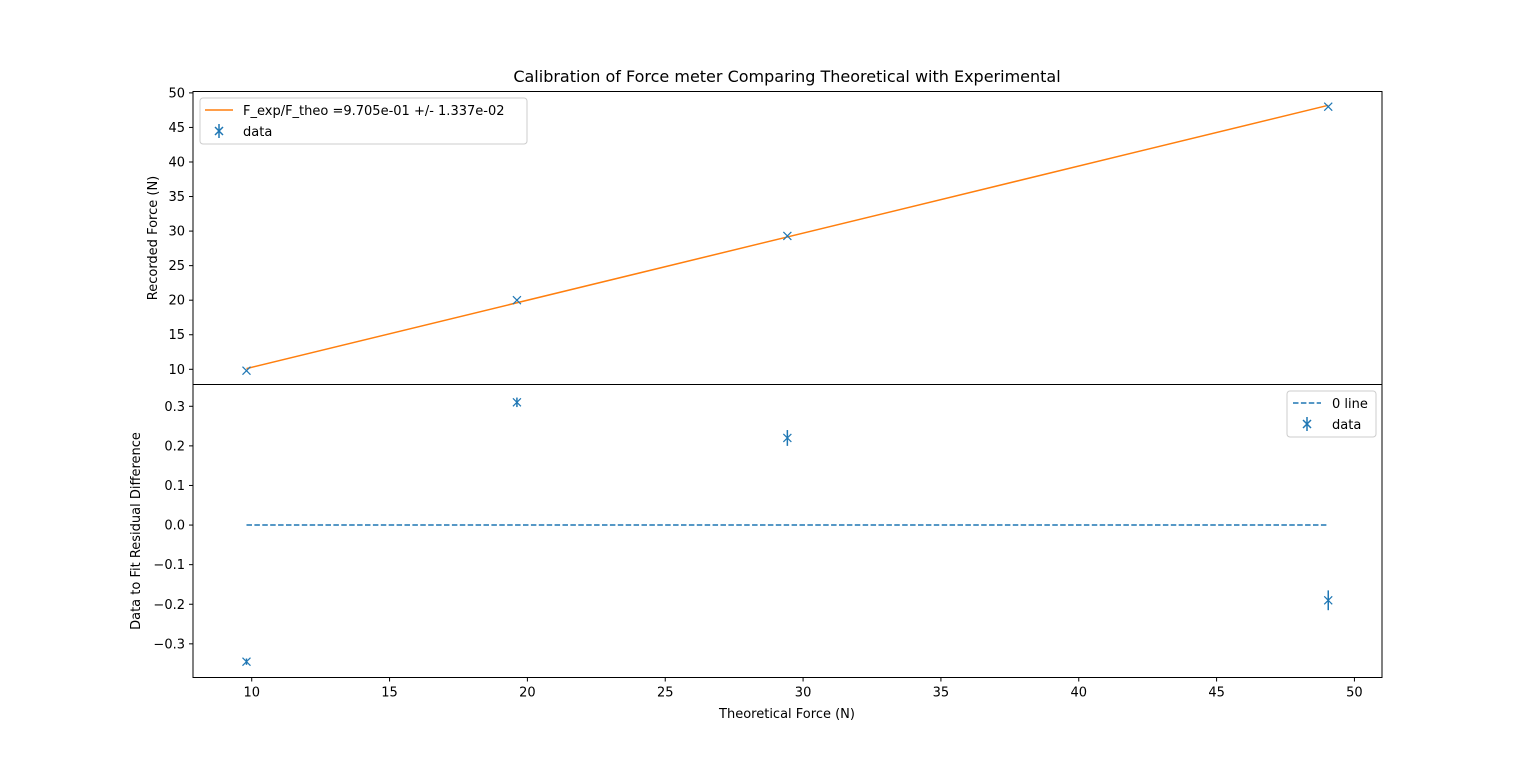 This screenshot has height=761, width=1536. What do you see at coordinates (527, 693) in the screenshot?
I see `xtick-label-2: 20` at bounding box center [527, 693].